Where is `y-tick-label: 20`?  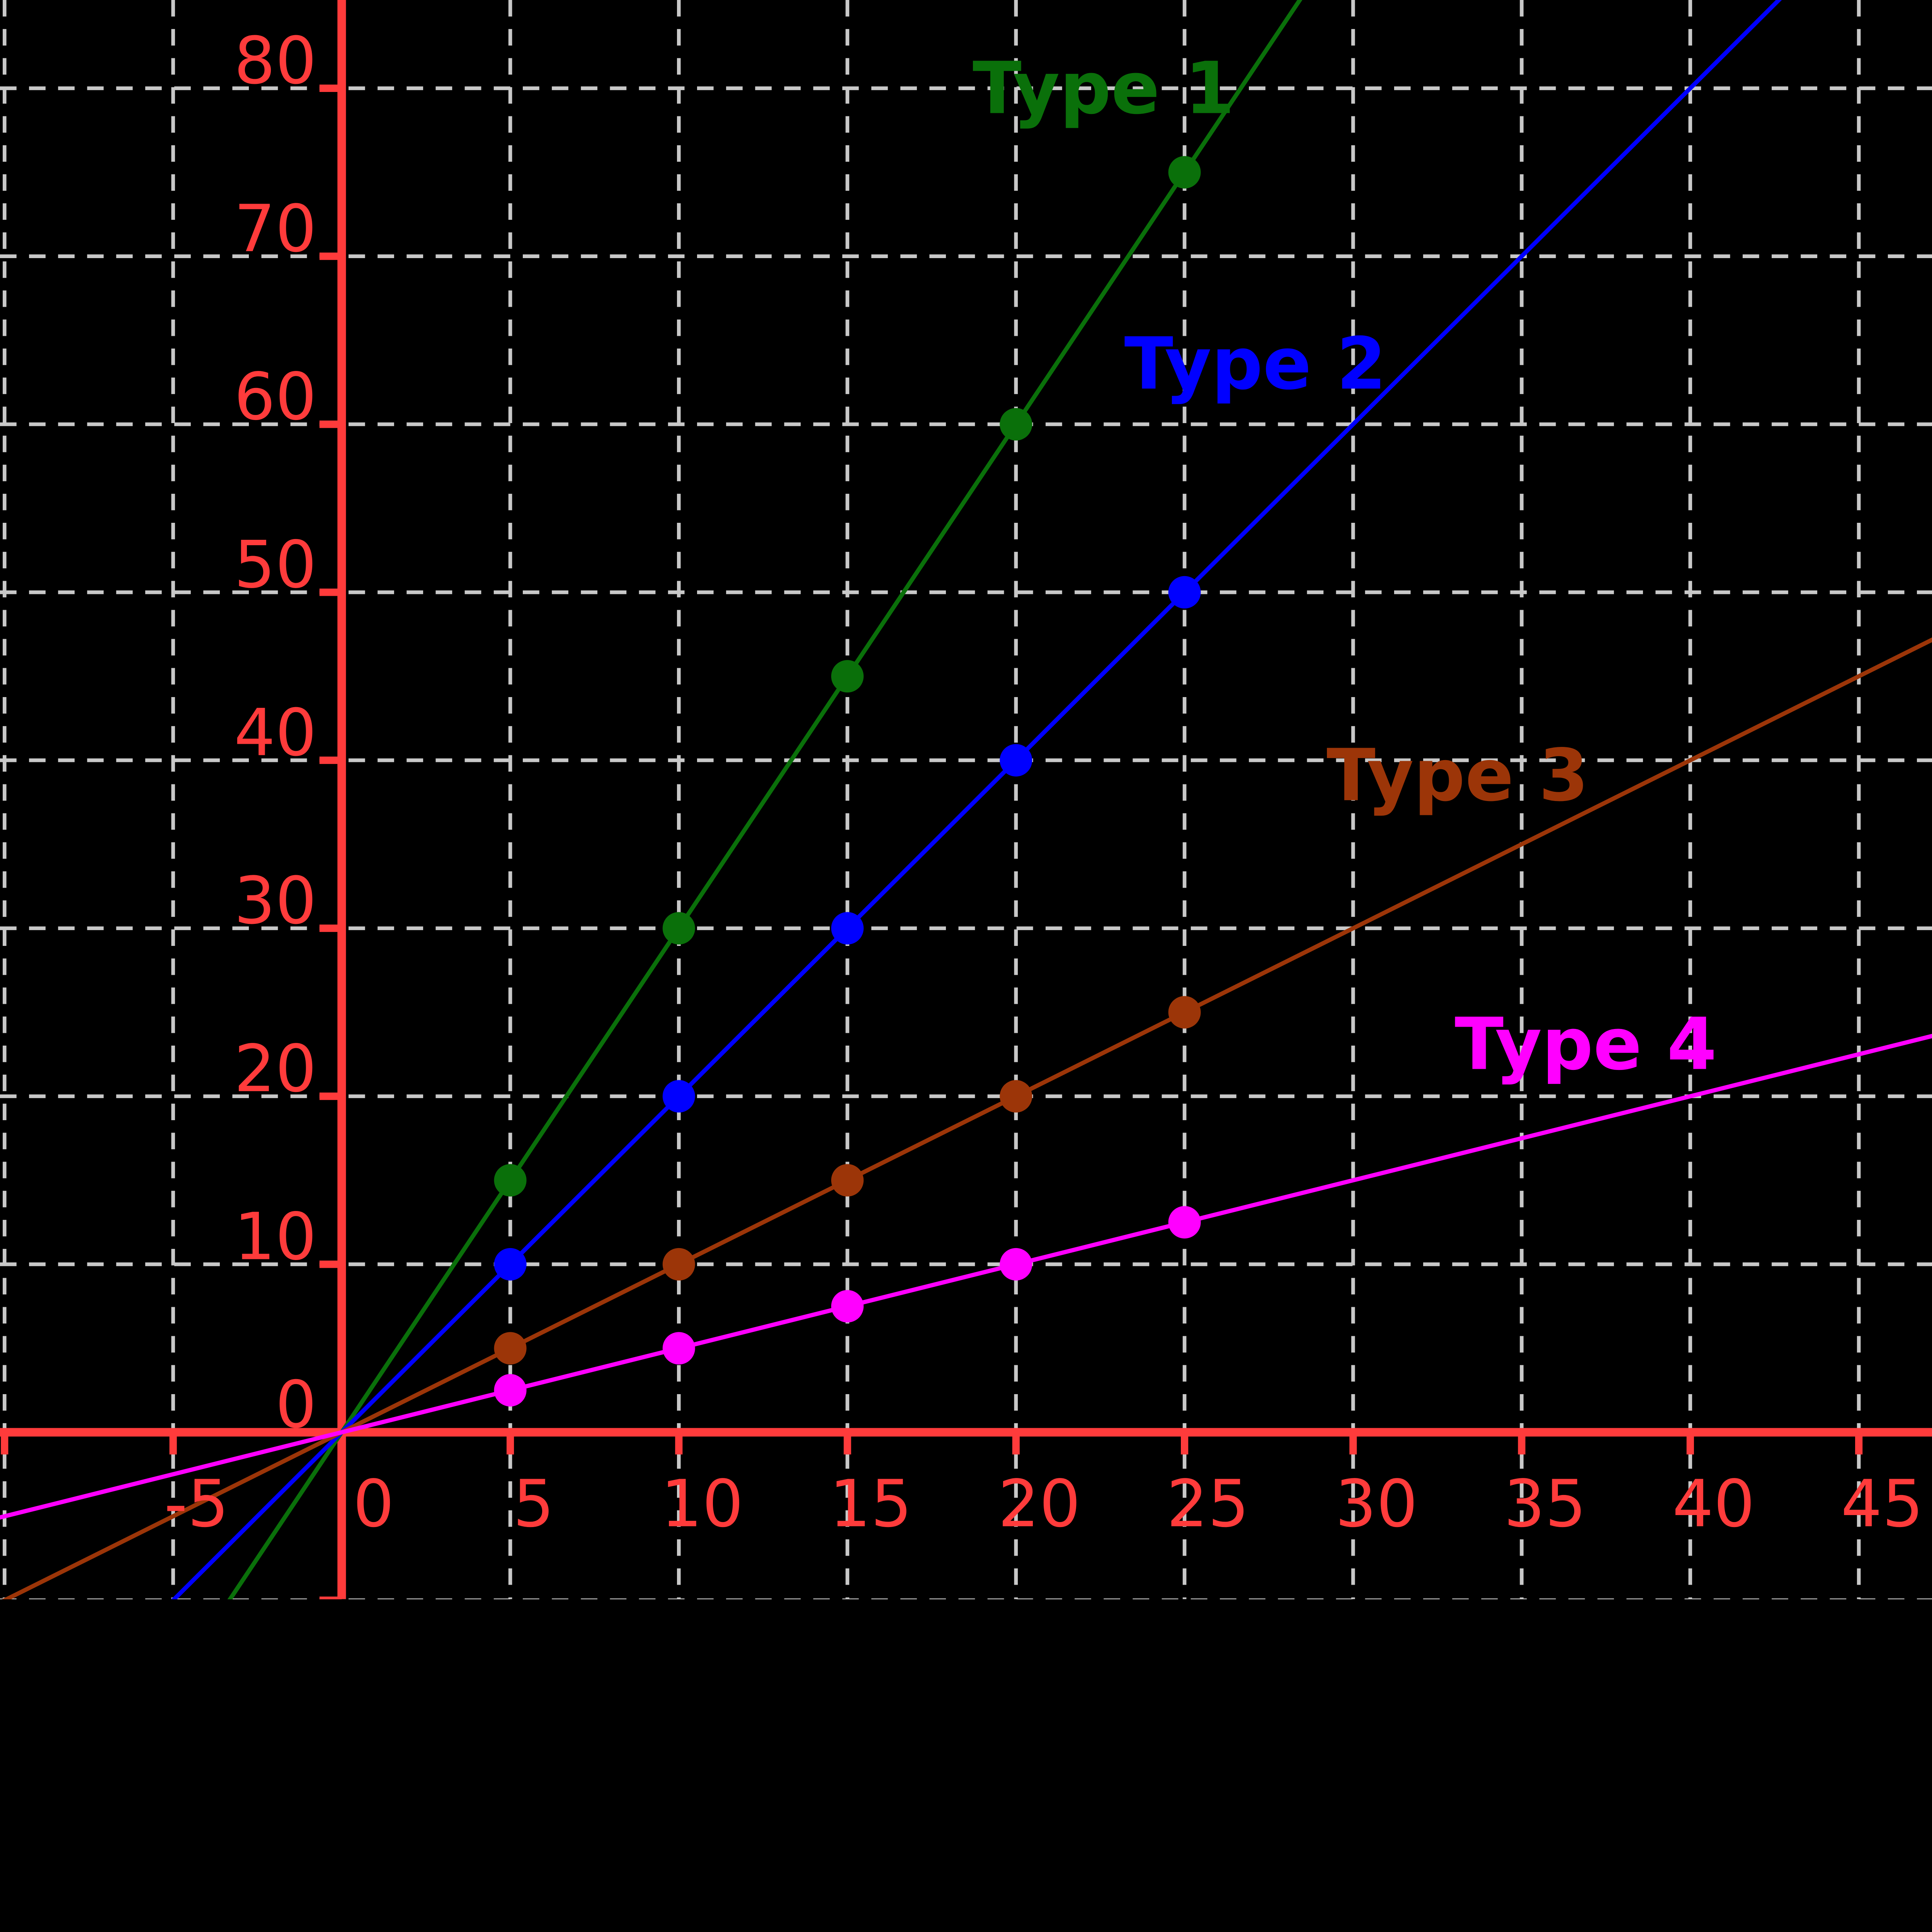 y-tick-label: 20 is located at coordinates (275, 1069).